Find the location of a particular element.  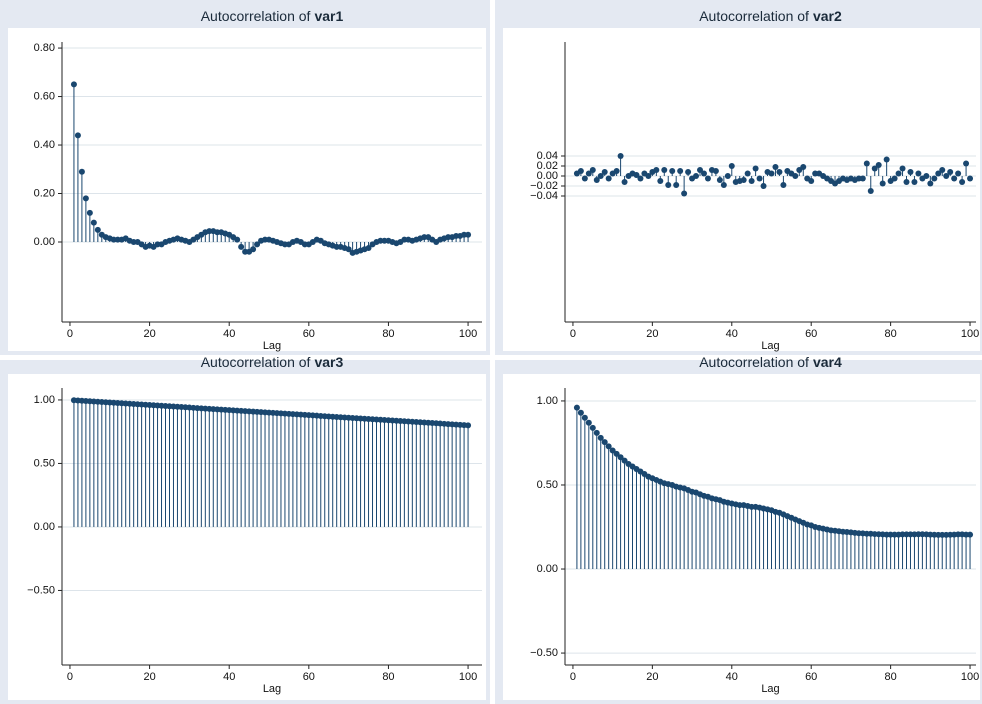

y-tick-label: −0.50 is located at coordinates (41, 590).